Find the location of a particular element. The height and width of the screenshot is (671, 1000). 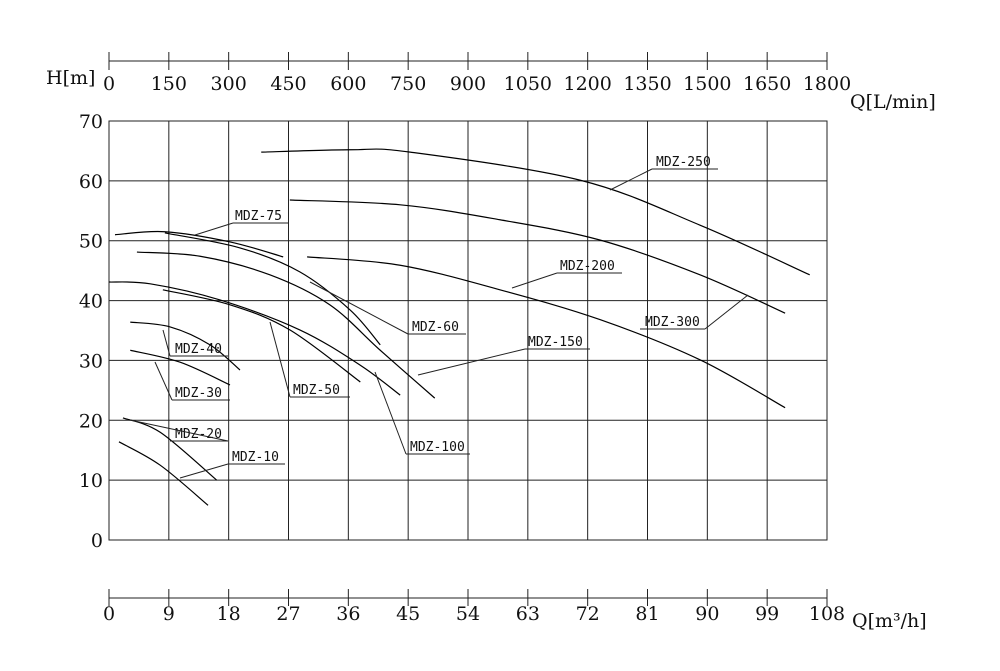

x-tick-label: 9 is located at coordinates (169, 614).